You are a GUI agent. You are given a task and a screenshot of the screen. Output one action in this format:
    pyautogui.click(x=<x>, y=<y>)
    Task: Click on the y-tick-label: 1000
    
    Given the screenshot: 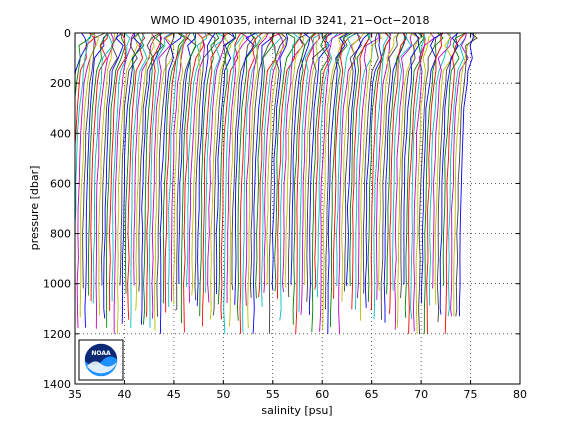 What is the action you would take?
    pyautogui.click(x=57, y=284)
    